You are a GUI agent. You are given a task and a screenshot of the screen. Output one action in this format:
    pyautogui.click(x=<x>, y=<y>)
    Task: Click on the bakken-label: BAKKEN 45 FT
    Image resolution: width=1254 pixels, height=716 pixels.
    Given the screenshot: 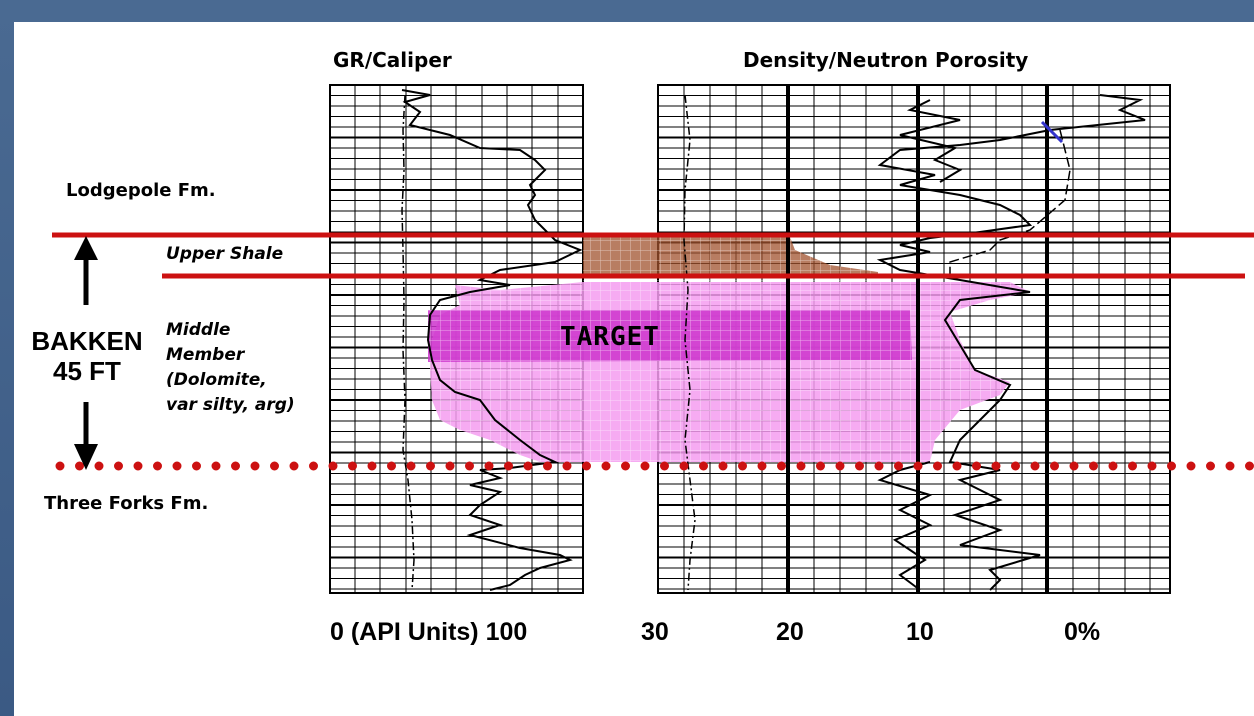 What is the action you would take?
    pyautogui.click(x=87, y=356)
    